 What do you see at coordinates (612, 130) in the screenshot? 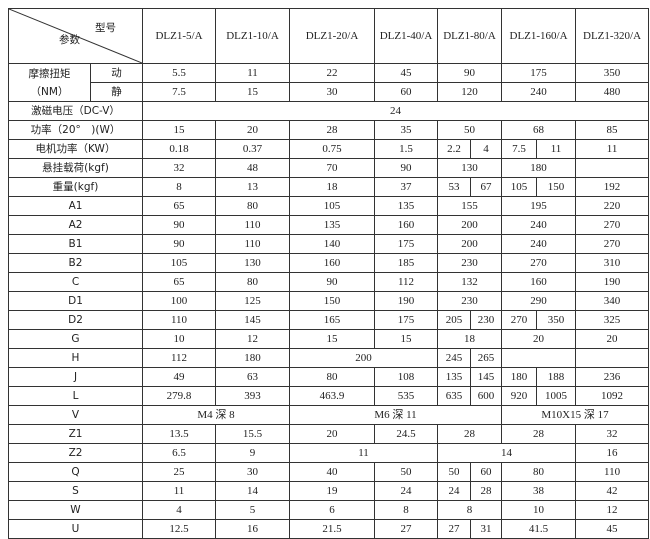
I see `value-cell: 85` at bounding box center [612, 130].